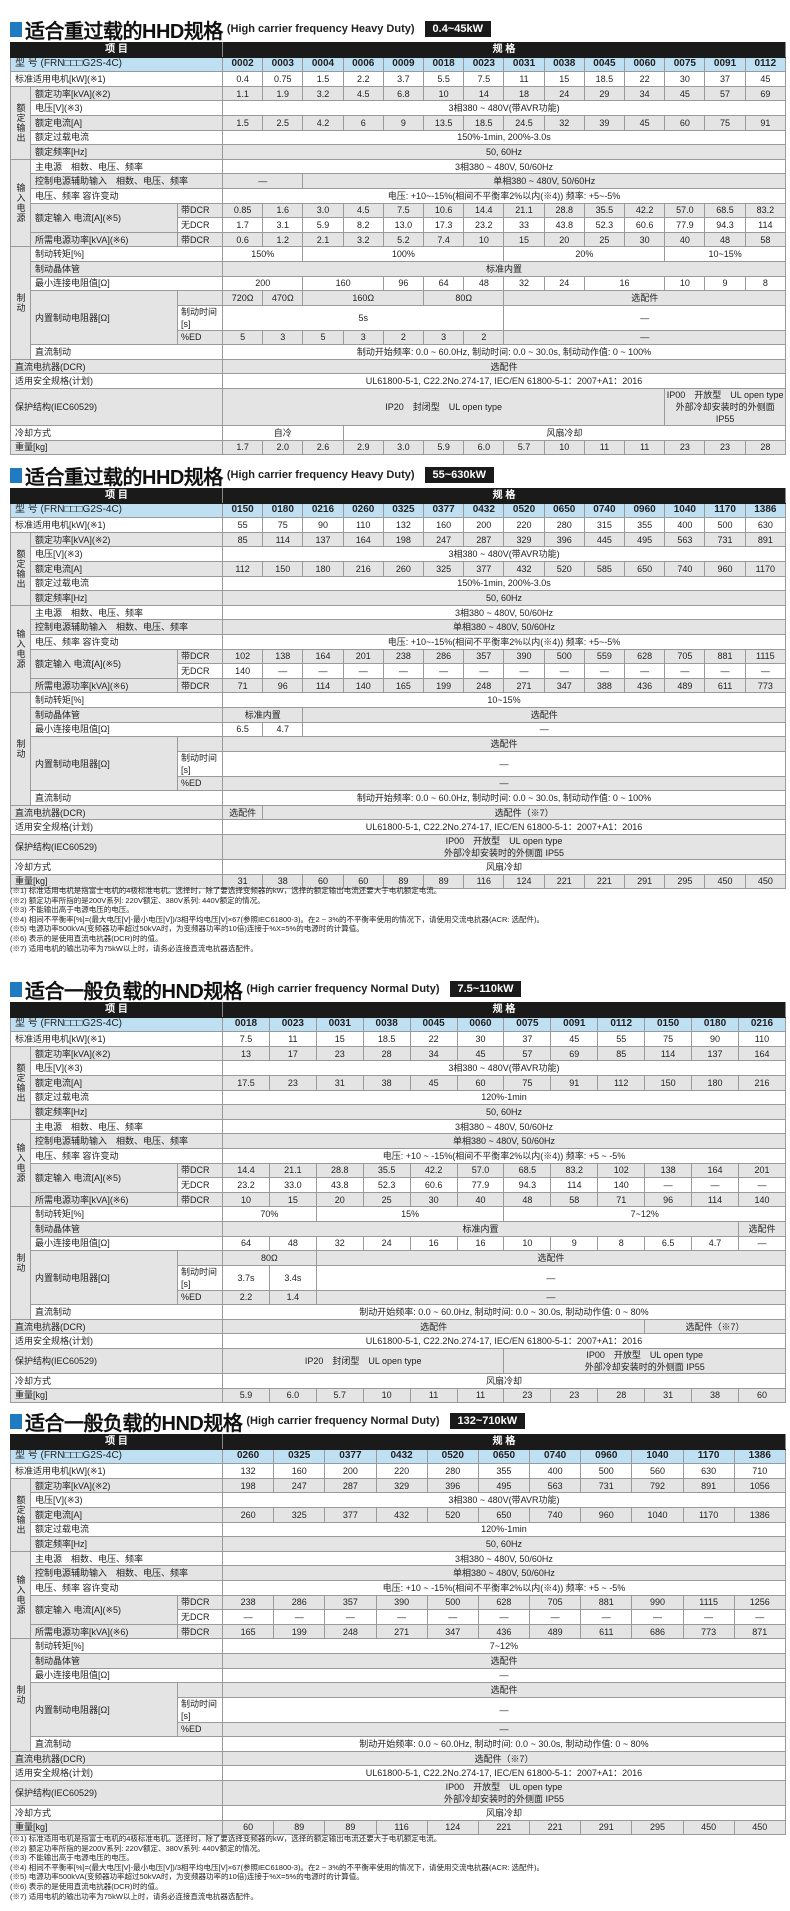  Describe the element at coordinates (343, 283) in the screenshot. I see `spec-cell: 160` at that location.